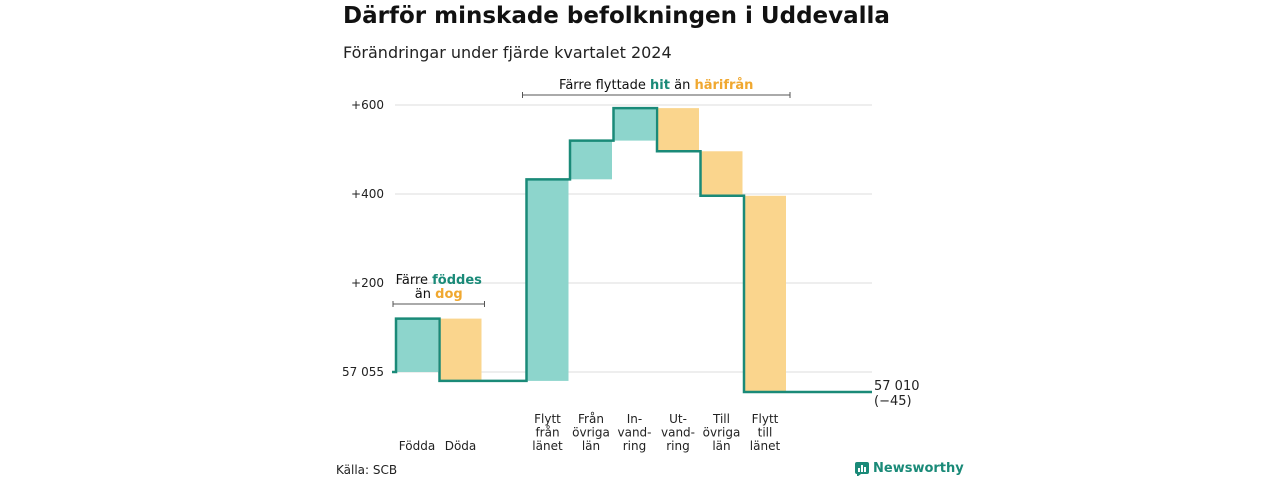 The height and width of the screenshot is (480, 1280). Describe the element at coordinates (417, 446) in the screenshot. I see `x-category-label: Födda` at that location.